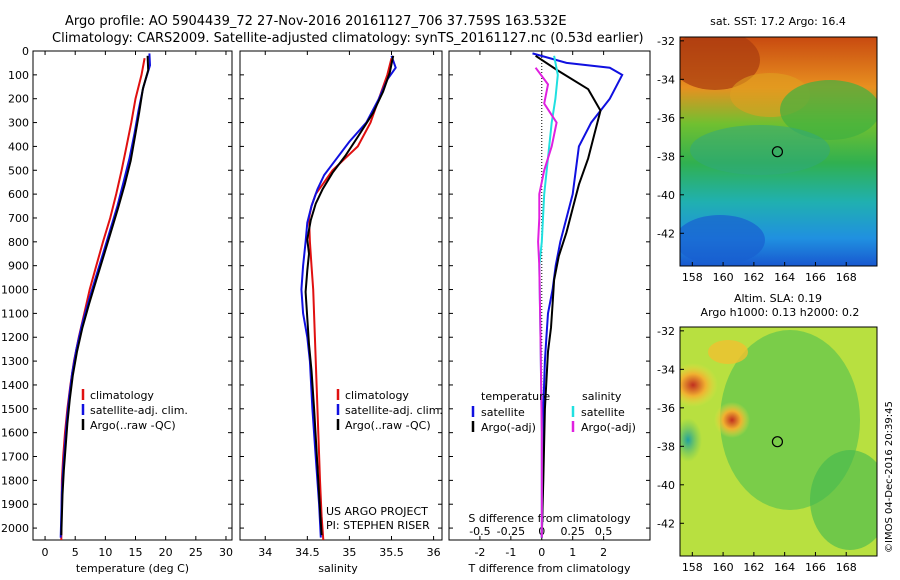 The height and width of the screenshot is (580, 900). Describe the element at coordinates (15, 433) in the screenshot. I see `depth-tick-label: 1600` at that location.